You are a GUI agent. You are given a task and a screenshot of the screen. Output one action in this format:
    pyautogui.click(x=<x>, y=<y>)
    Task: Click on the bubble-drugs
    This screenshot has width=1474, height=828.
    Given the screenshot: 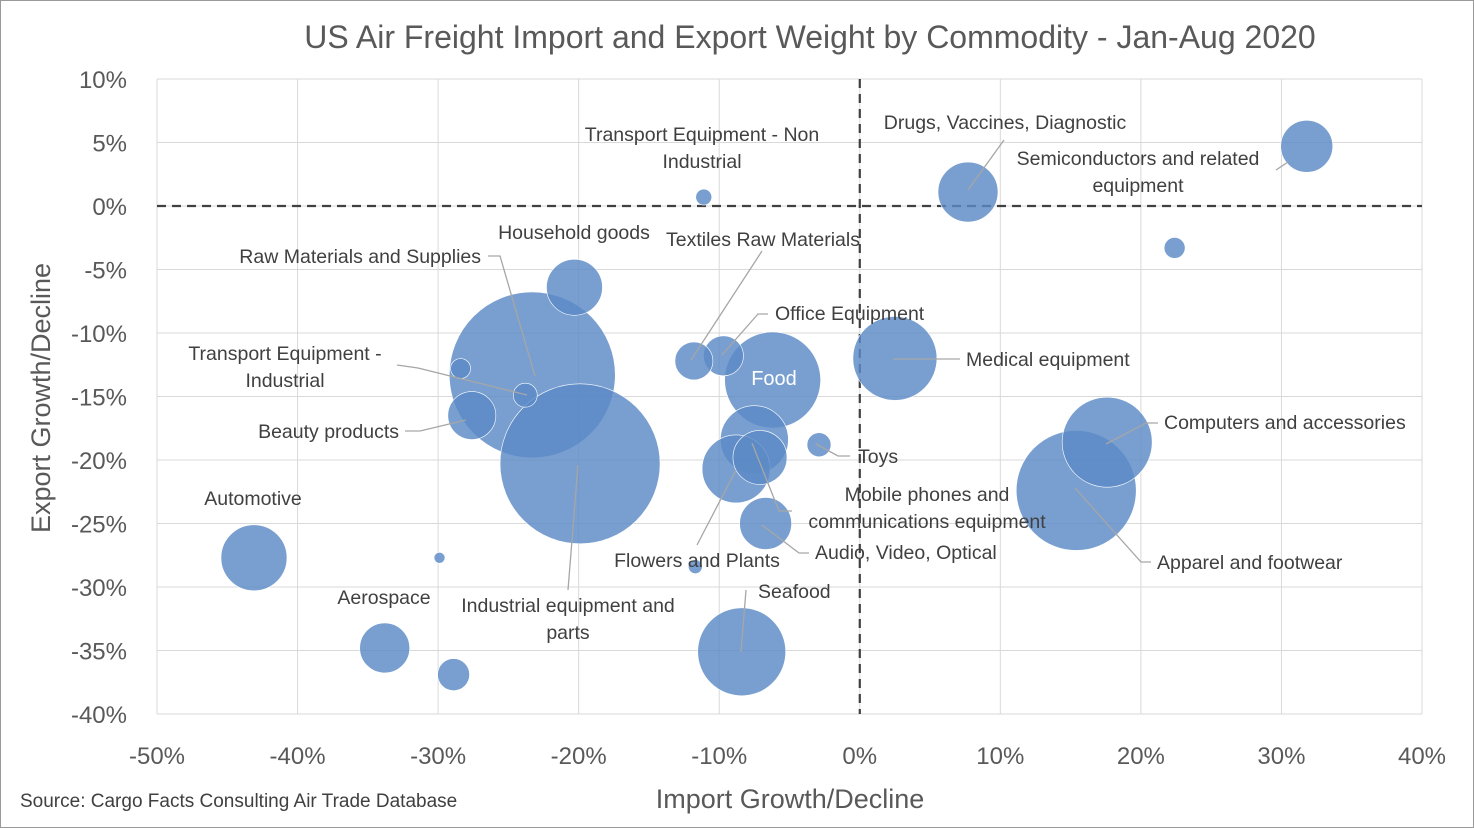 What is the action you would take?
    pyautogui.click(x=968, y=192)
    